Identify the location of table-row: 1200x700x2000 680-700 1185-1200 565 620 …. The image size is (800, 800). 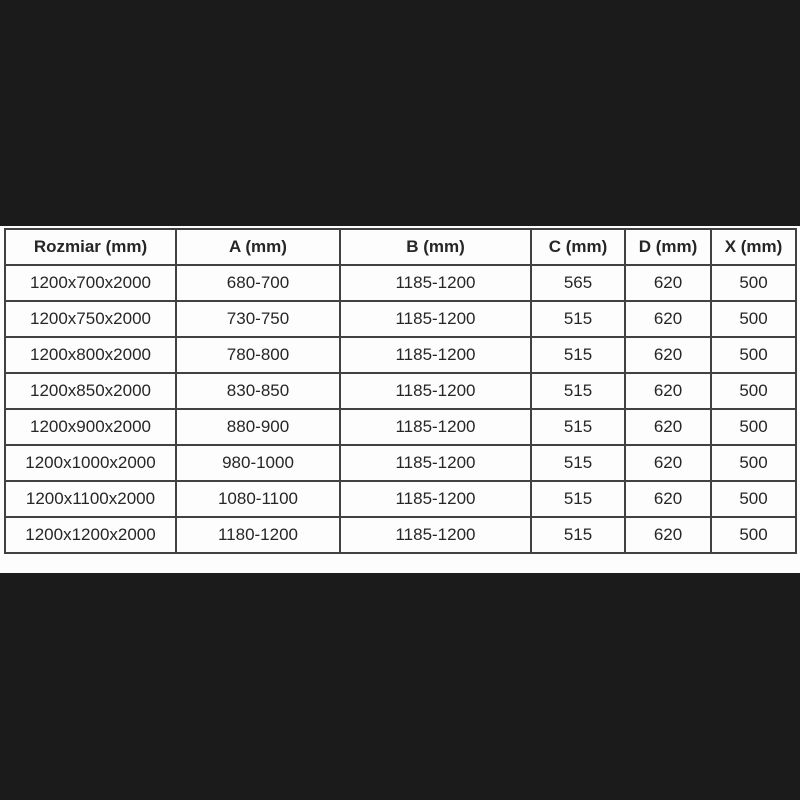
(400, 283).